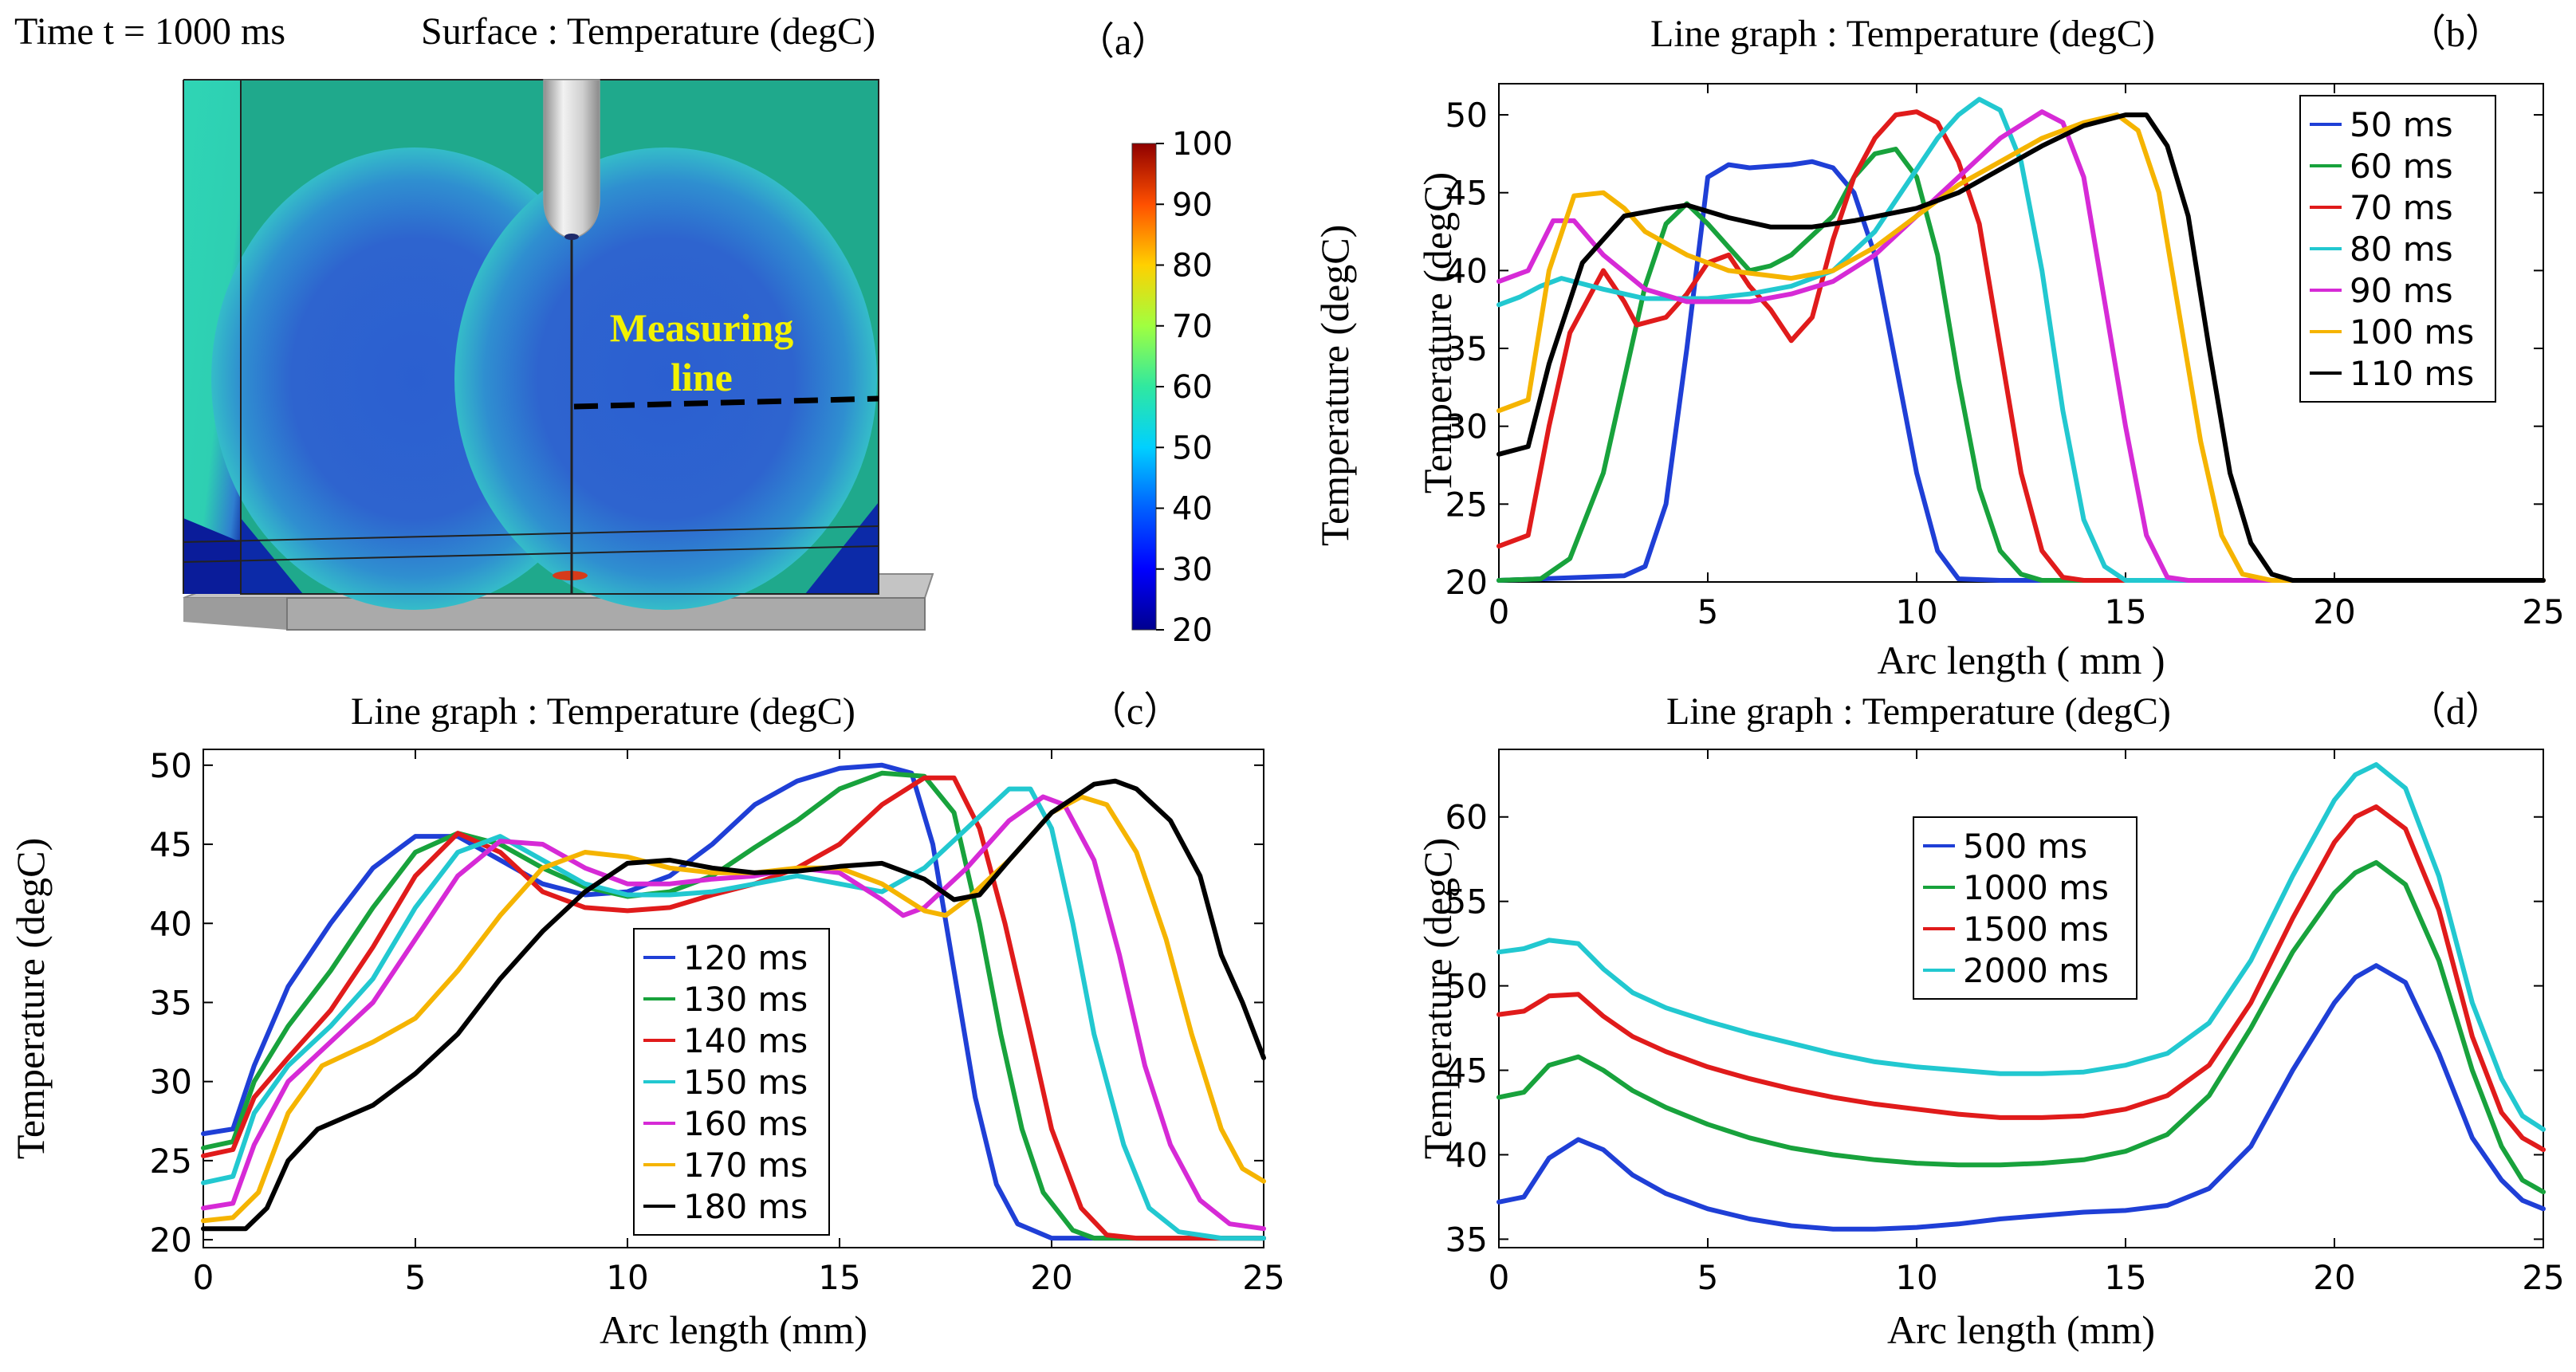  I want to click on series-line-120ms, so click(734, 1001).